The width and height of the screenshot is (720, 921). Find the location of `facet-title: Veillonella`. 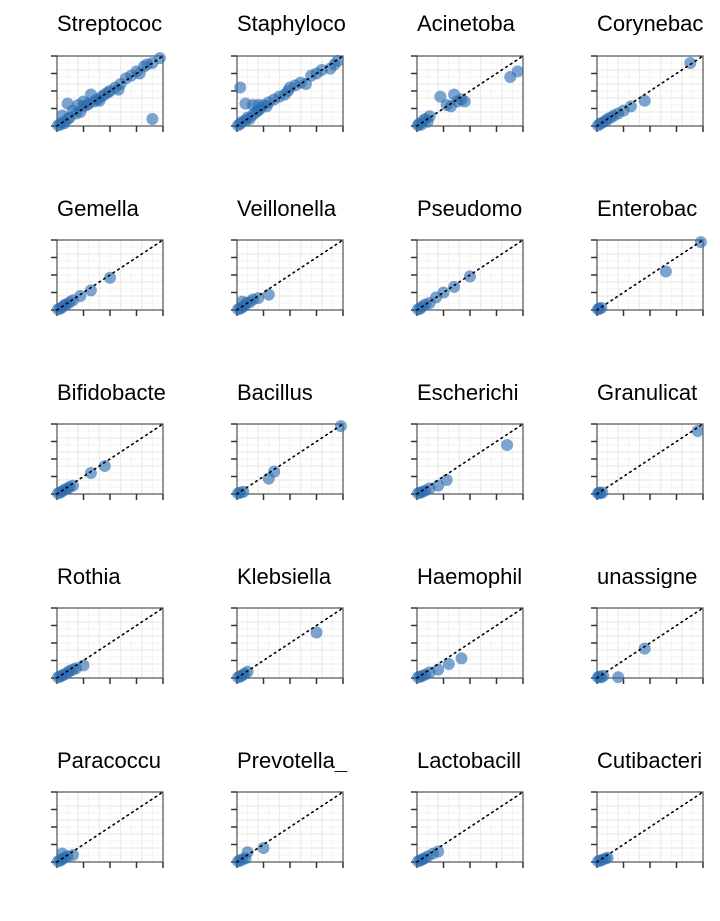

facet-title: Veillonella is located at coordinates (287, 209).